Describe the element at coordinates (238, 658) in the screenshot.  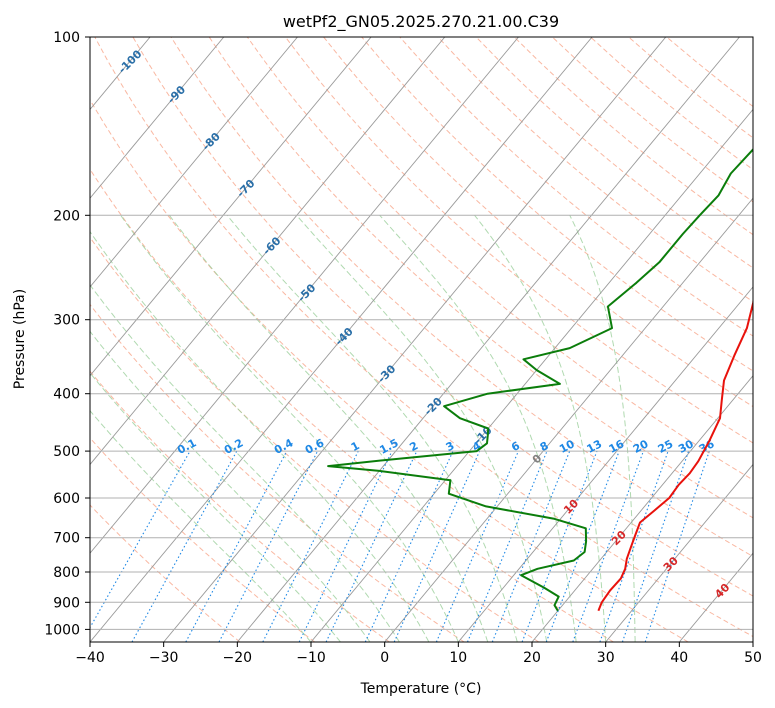
I see `x-tick-label: −20` at that location.